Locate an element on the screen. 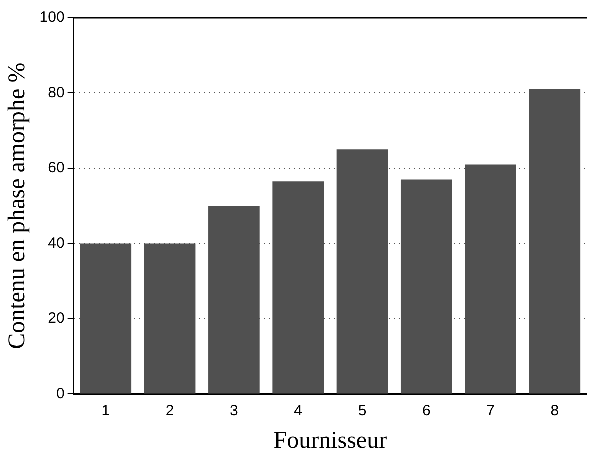 This screenshot has width=593, height=460. y-tick-label: 80 is located at coordinates (56, 93).